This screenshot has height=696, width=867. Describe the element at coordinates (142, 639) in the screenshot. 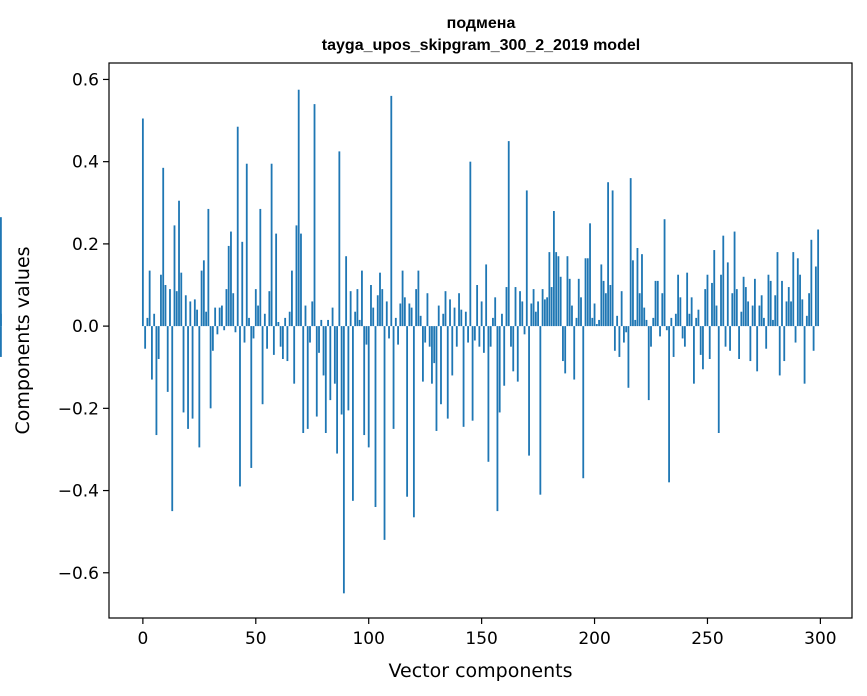

I see `x-tick-label: 0` at that location.